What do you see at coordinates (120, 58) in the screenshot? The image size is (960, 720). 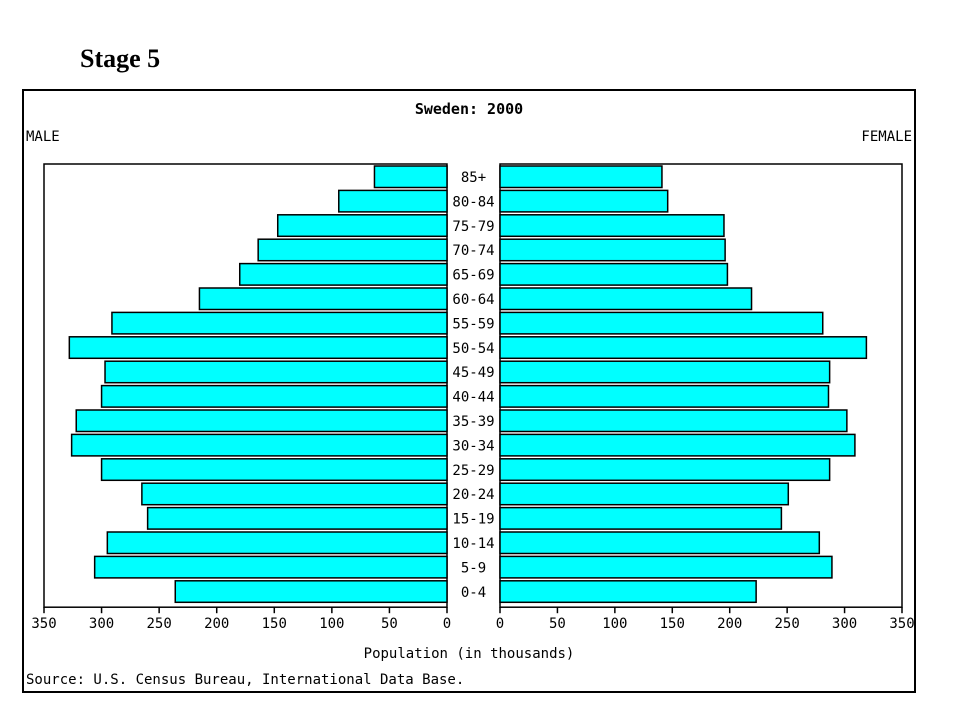 I see `slide-title: Stage 5` at bounding box center [120, 58].